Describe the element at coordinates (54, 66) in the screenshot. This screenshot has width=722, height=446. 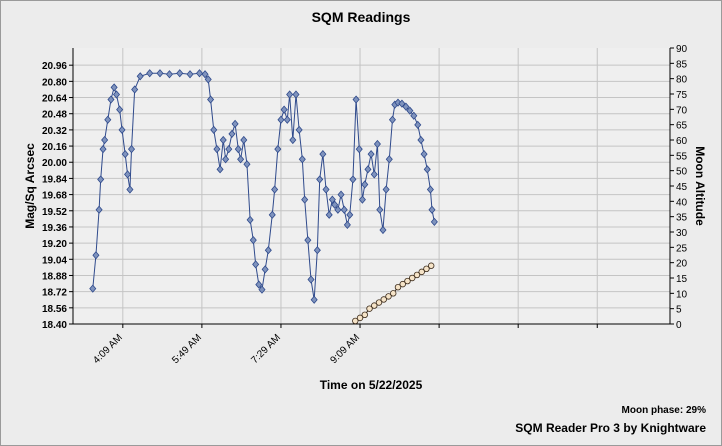
I see `y-tick-label: 20.96` at that location.